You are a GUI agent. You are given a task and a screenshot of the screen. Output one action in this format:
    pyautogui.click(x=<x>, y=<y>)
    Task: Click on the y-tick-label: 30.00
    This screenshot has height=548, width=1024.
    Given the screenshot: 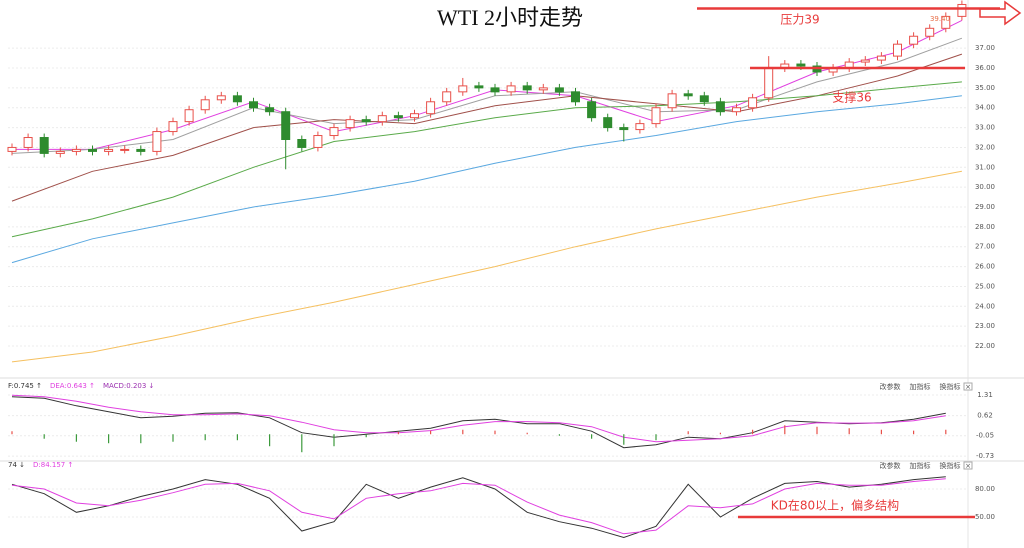 What is the action you would take?
    pyautogui.click(x=985, y=187)
    